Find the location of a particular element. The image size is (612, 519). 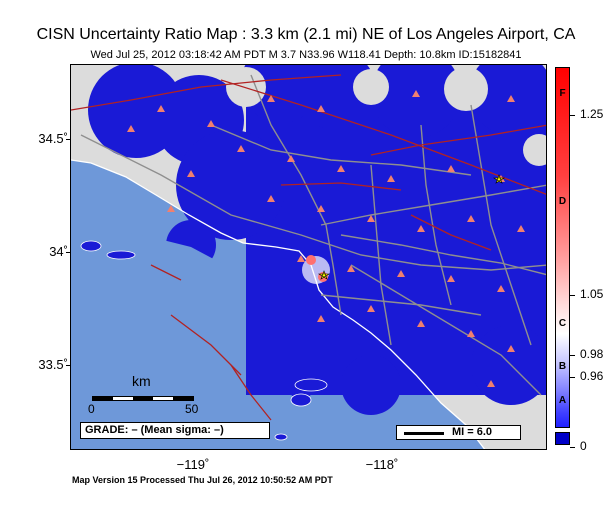

colorbar-tick-label: 0.96 is located at coordinates (592, 376).